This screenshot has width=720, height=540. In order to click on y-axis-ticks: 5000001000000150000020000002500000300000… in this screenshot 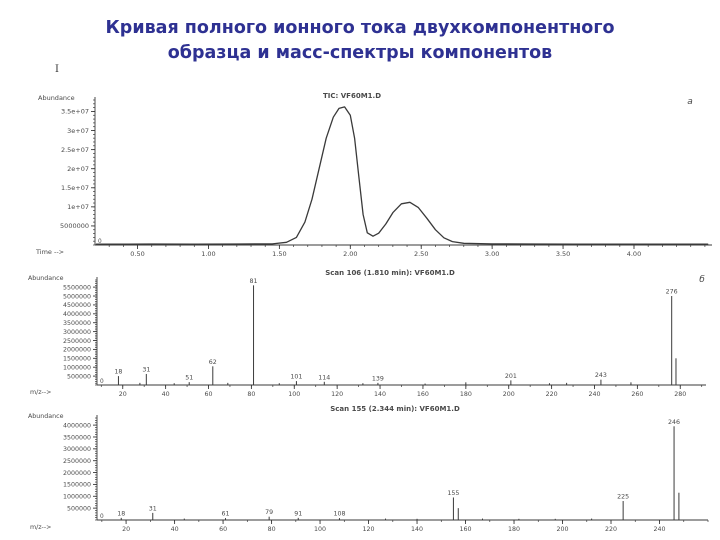, I will do `click(80, 469)`.